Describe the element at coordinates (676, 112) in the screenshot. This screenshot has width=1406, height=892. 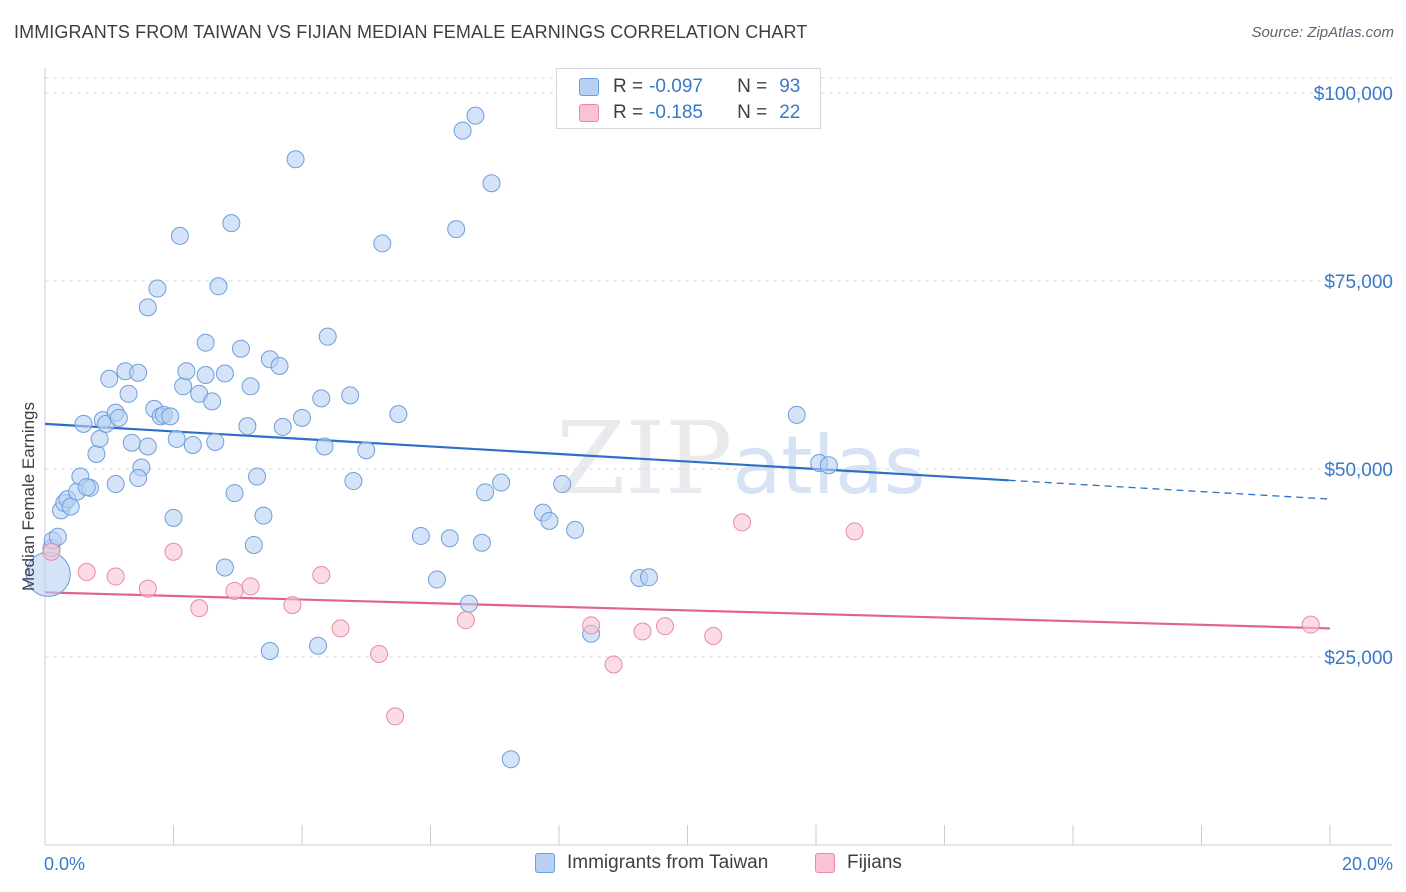
I see `r-value: -0.185` at that location.